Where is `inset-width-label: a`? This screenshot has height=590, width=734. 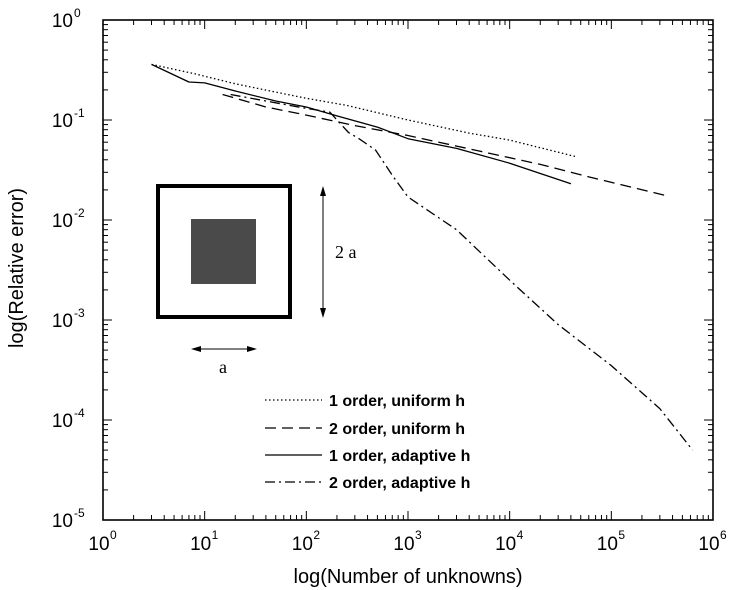
inset-width-label: a is located at coordinates (223, 367).